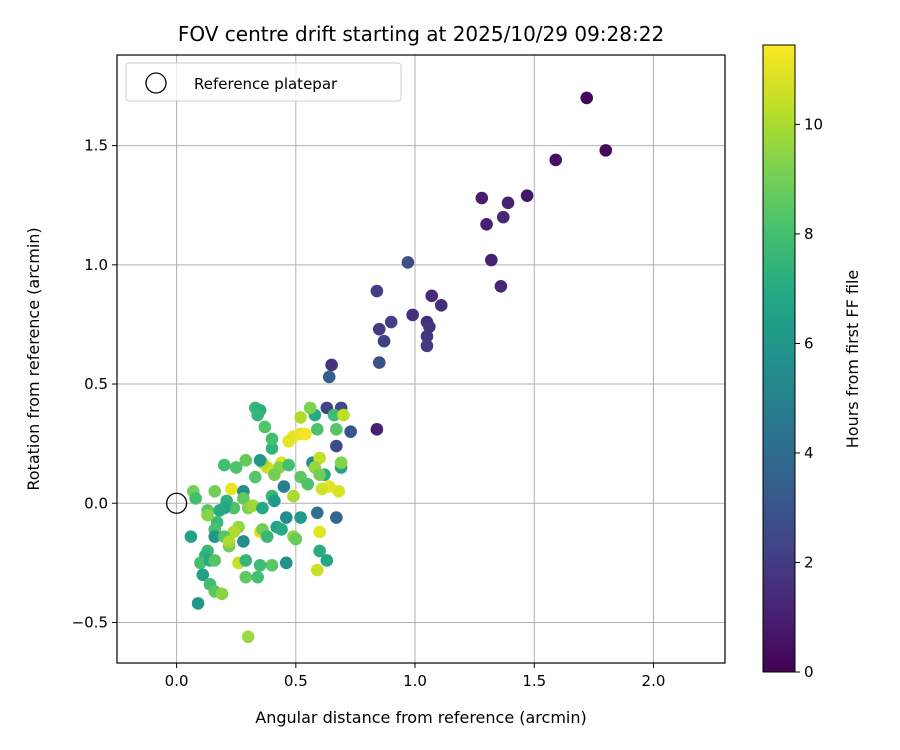 The image size is (900, 750). Describe the element at coordinates (420, 717) in the screenshot. I see `x-axis-label: Angular distance from reference (arcmin)` at that location.